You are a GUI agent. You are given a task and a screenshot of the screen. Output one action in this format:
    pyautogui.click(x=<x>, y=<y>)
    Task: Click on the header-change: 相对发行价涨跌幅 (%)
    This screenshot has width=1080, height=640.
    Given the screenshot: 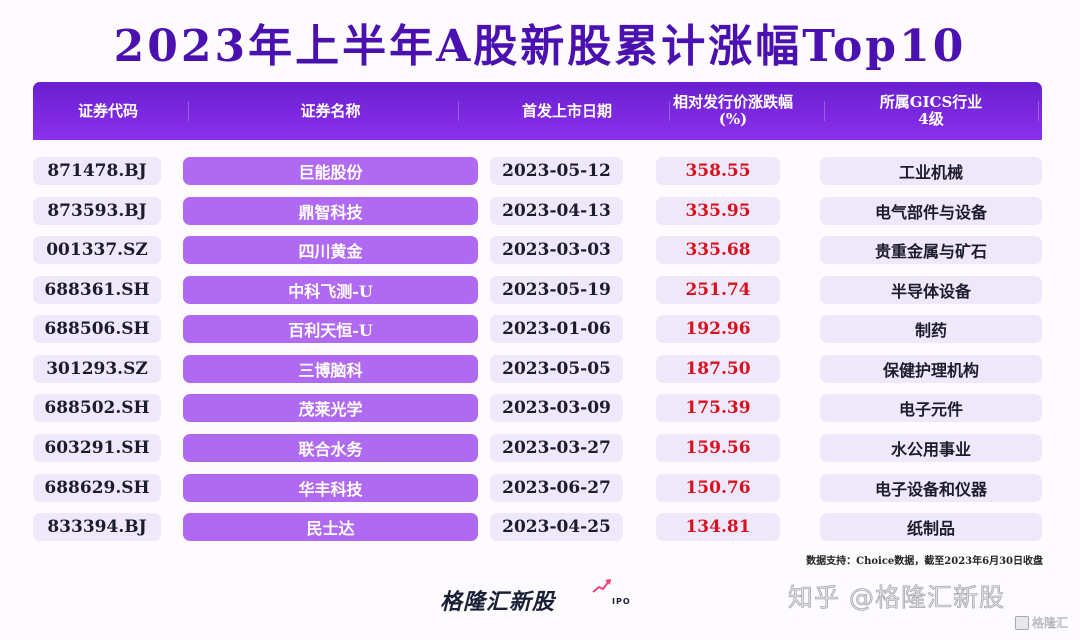 What is the action you would take?
    pyautogui.click(x=733, y=111)
    